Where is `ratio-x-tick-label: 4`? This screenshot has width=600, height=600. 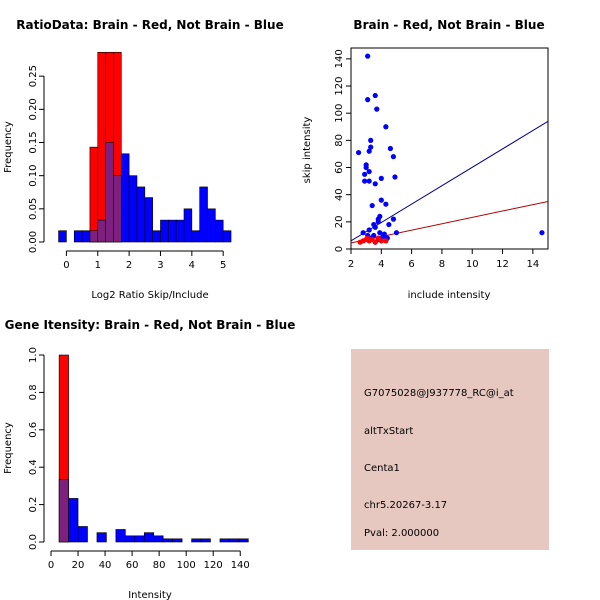 ratio-x-tick-label: 4 is located at coordinates (192, 265).